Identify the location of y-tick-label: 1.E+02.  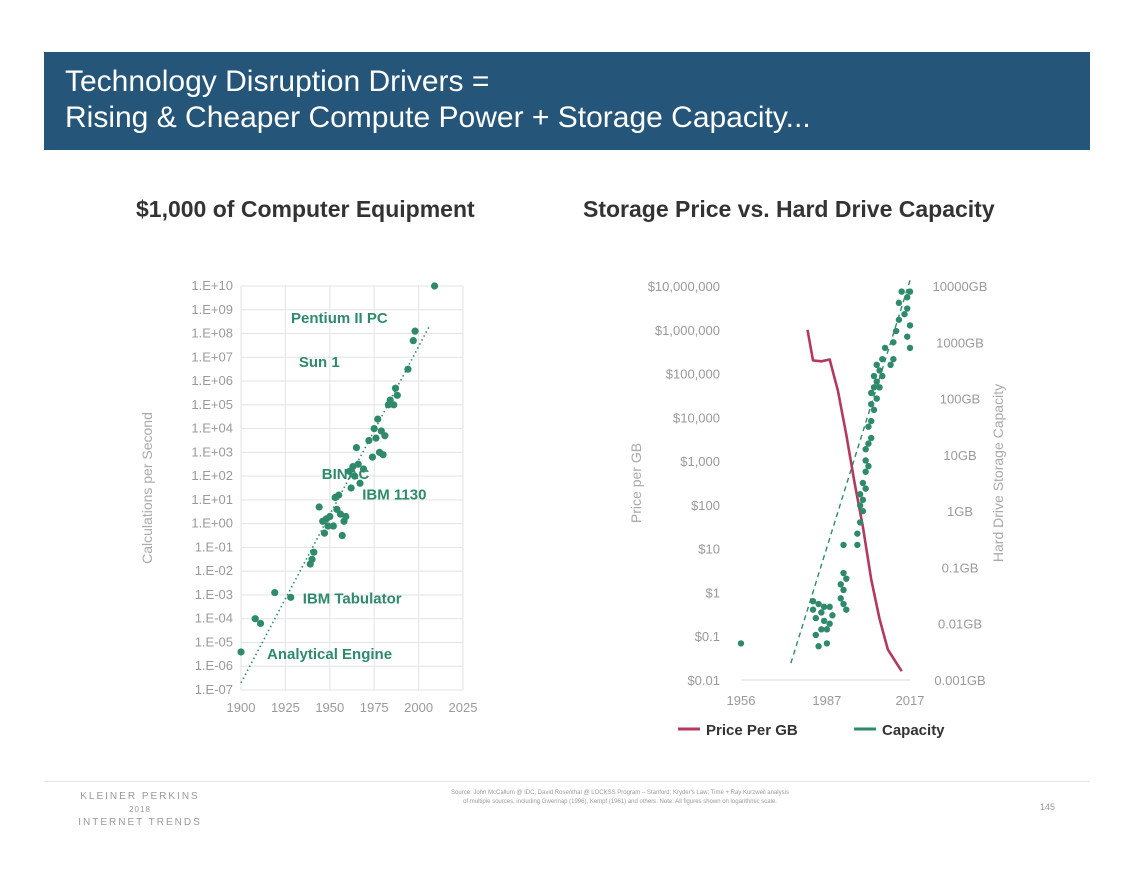
(212, 475).